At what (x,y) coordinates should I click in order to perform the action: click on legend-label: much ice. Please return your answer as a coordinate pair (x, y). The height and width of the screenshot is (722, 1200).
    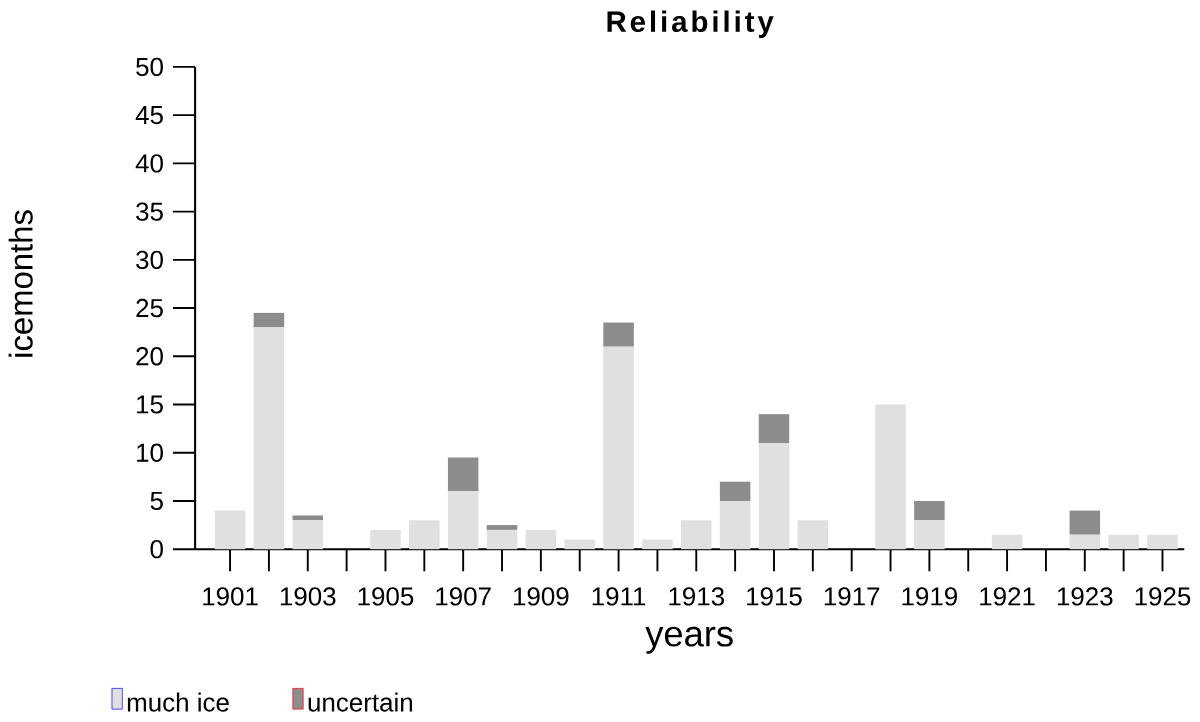
    Looking at the image, I should click on (178, 702).